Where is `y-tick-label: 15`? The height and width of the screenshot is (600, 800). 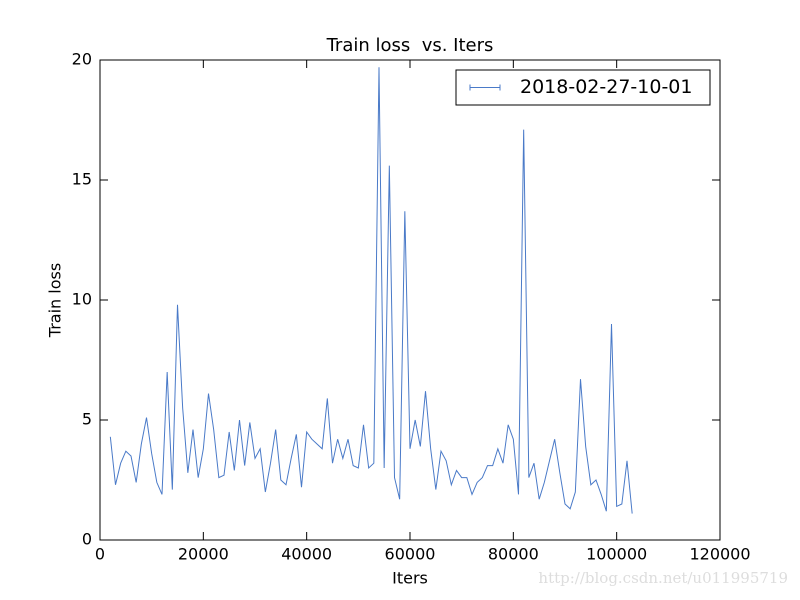
y-tick-label: 15 is located at coordinates (82, 179).